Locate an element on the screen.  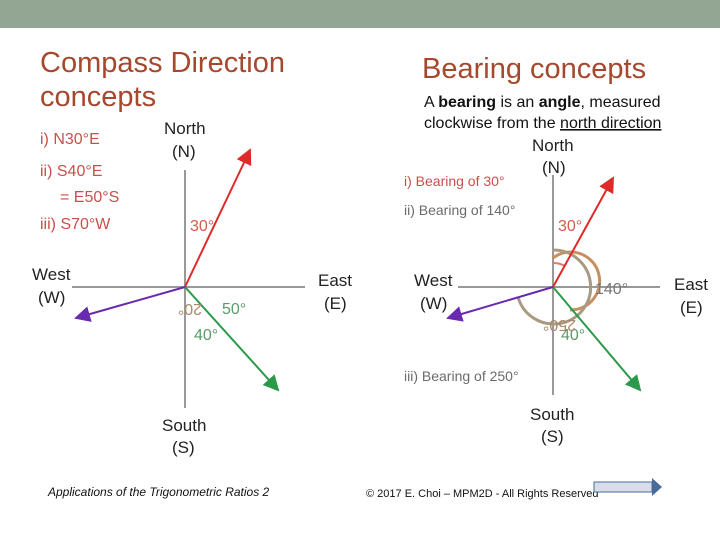
def-part: bearing is located at coordinates (467, 102).